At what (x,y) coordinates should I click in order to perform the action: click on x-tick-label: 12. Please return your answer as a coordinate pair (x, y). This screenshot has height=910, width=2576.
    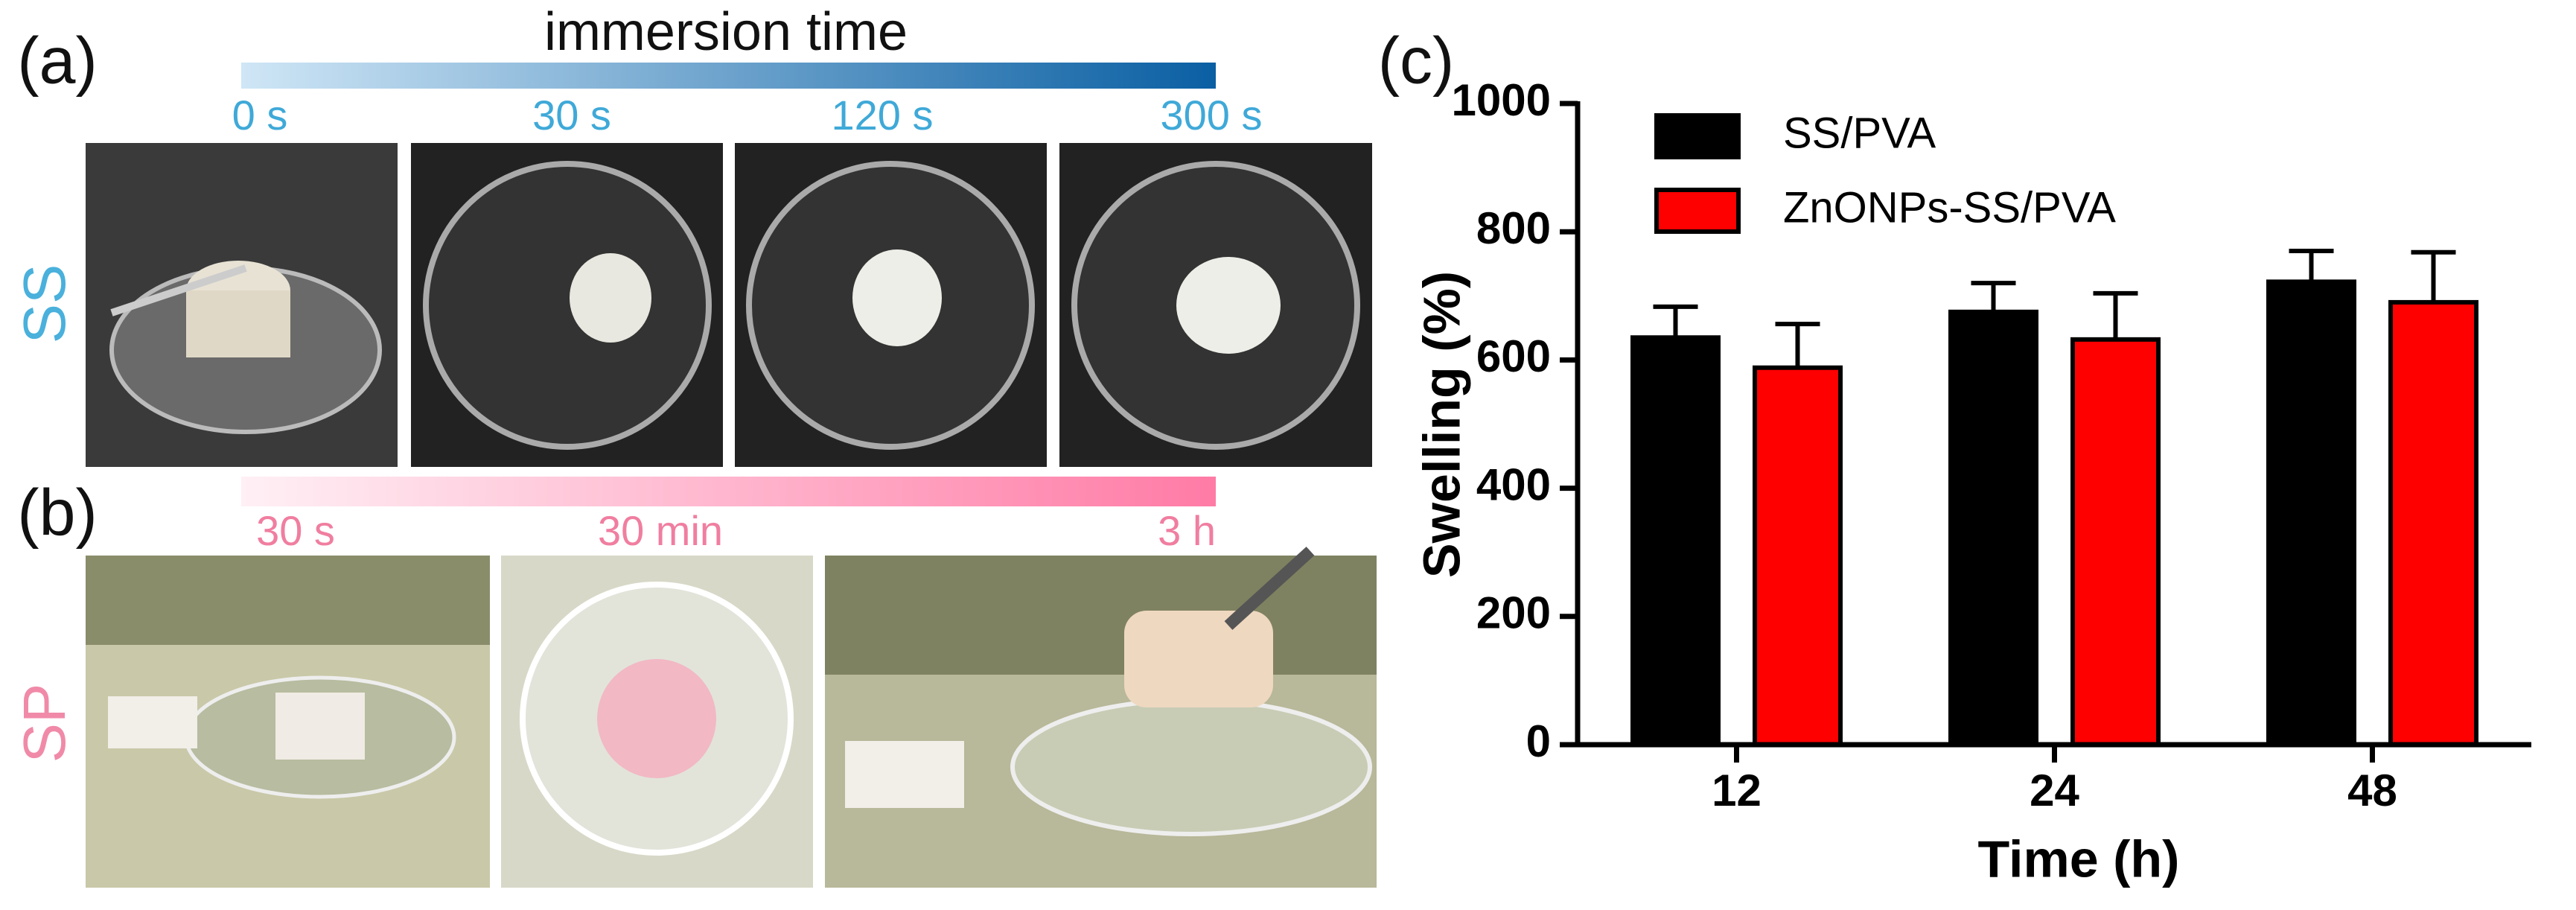
    Looking at the image, I should click on (1737, 790).